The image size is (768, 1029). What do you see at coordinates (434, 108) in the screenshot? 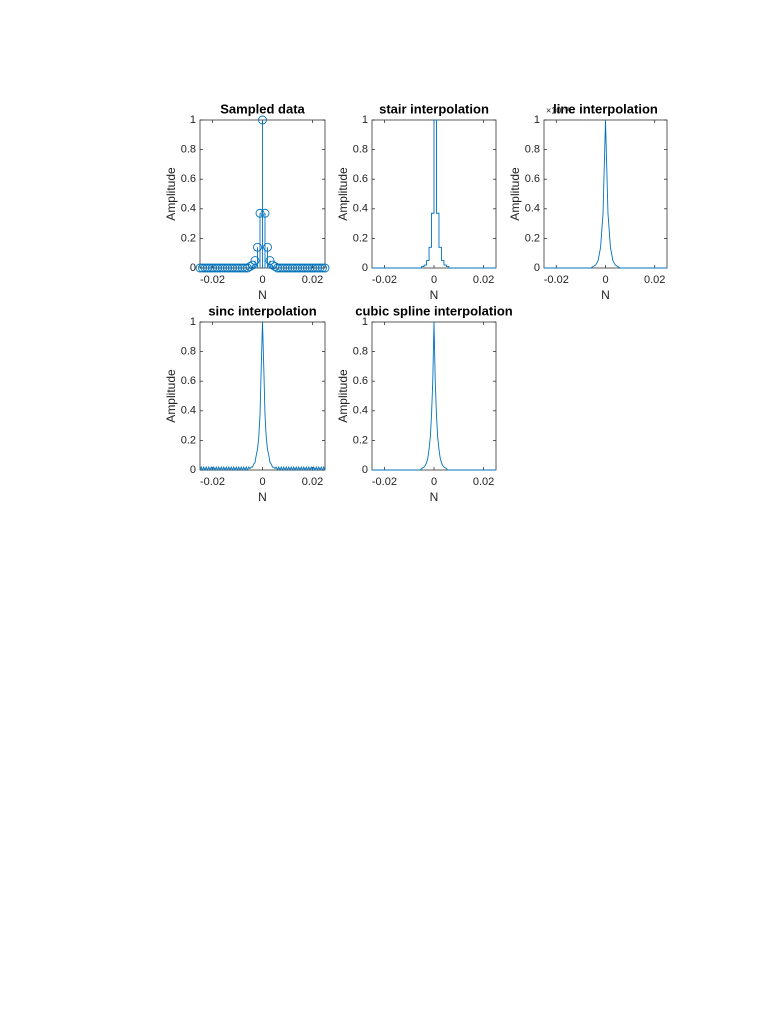
I see `chart-title: stair interpolation` at bounding box center [434, 108].